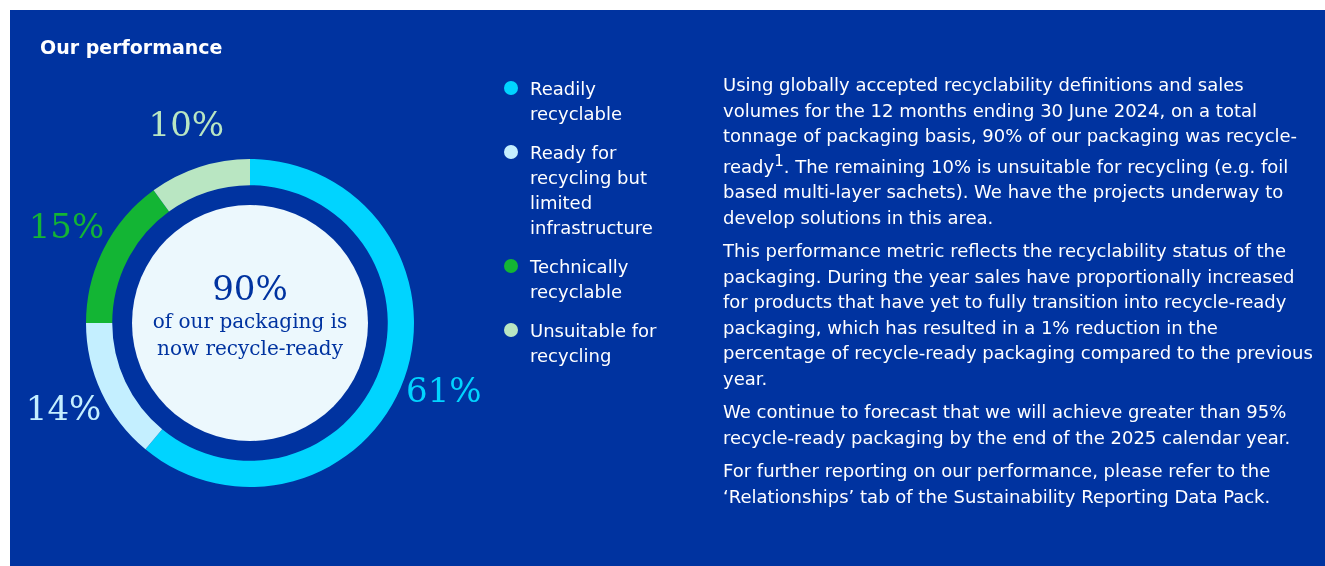  Describe the element at coordinates (66, 226) in the screenshot. I see `data-label: 15%` at that location.